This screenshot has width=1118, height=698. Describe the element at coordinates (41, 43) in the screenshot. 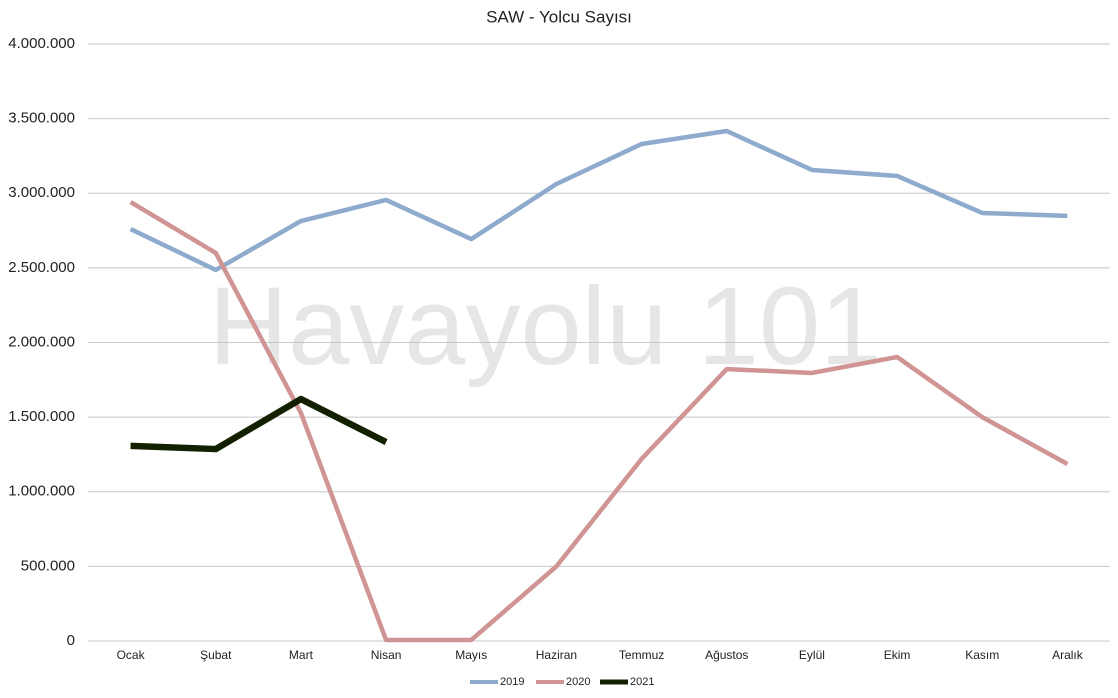

I see `y-tick-label: 4.000.000` at that location.